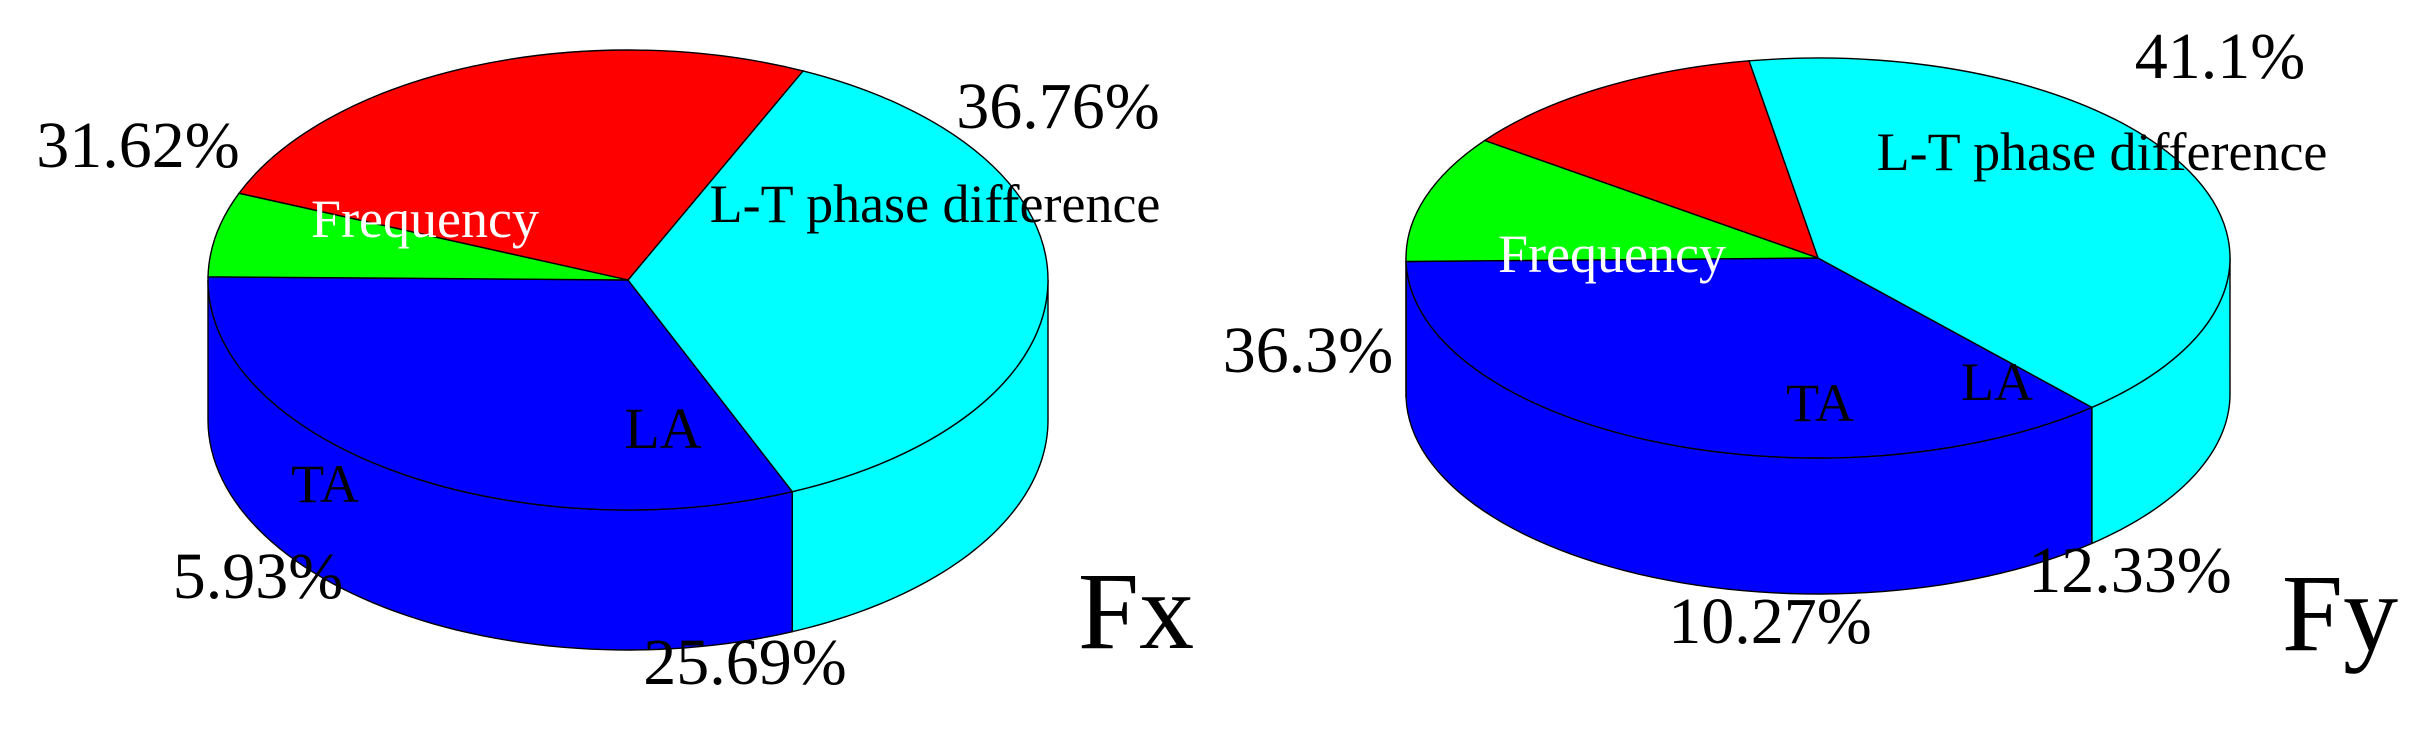 This screenshot has height=744, width=2415. I want to click on value-label-lt-phase-difference: 36.76%, so click(1057, 106).